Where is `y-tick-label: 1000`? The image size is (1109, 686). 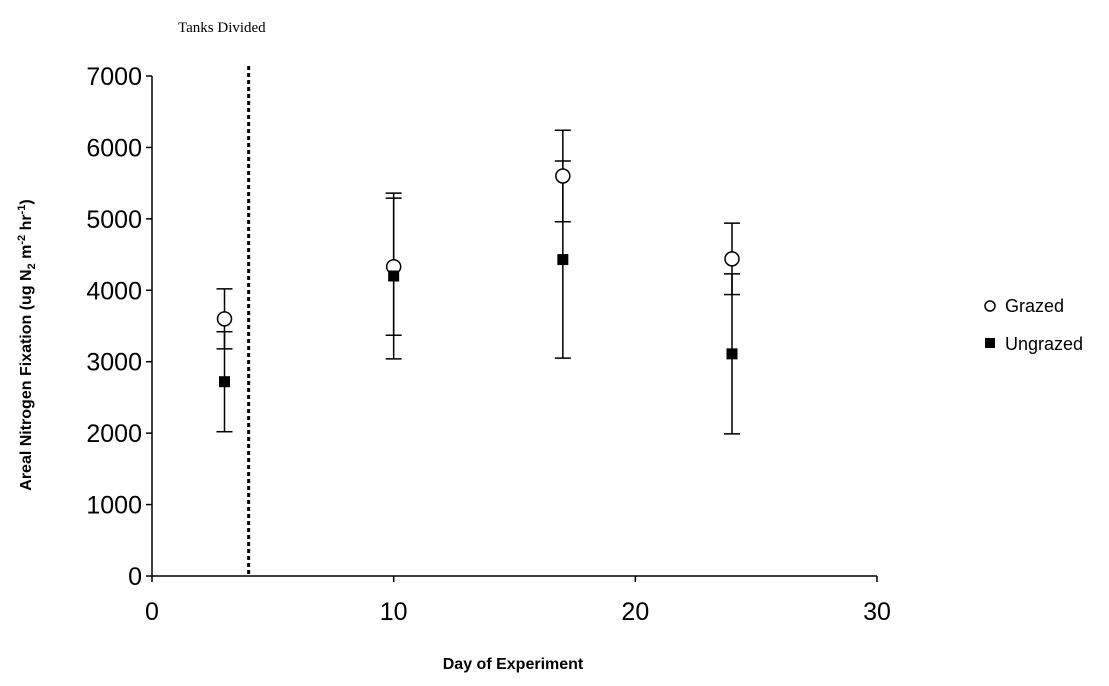 y-tick-label: 1000 is located at coordinates (114, 506).